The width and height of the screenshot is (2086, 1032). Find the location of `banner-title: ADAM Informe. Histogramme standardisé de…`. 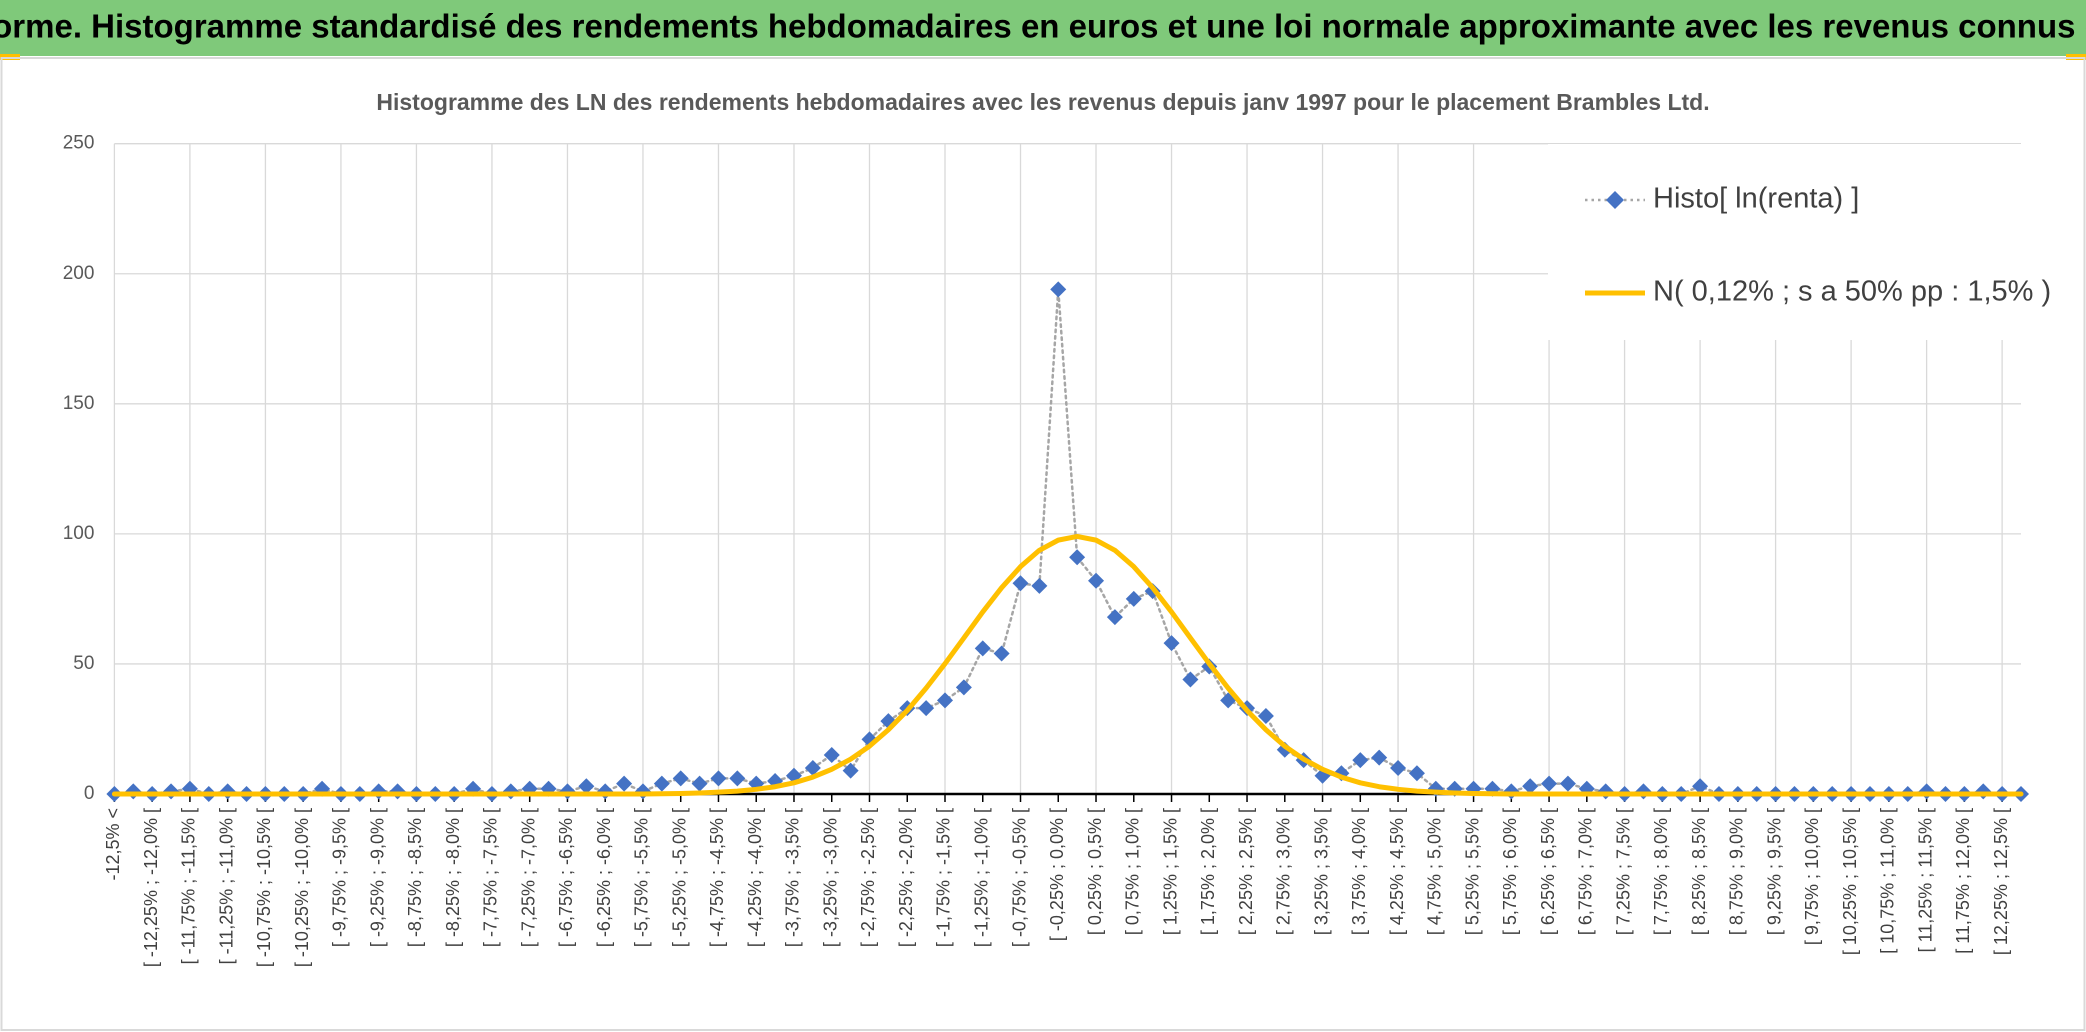

banner-title: ADAM Informe. Histogramme standardisé de… is located at coordinates (1043, 26).